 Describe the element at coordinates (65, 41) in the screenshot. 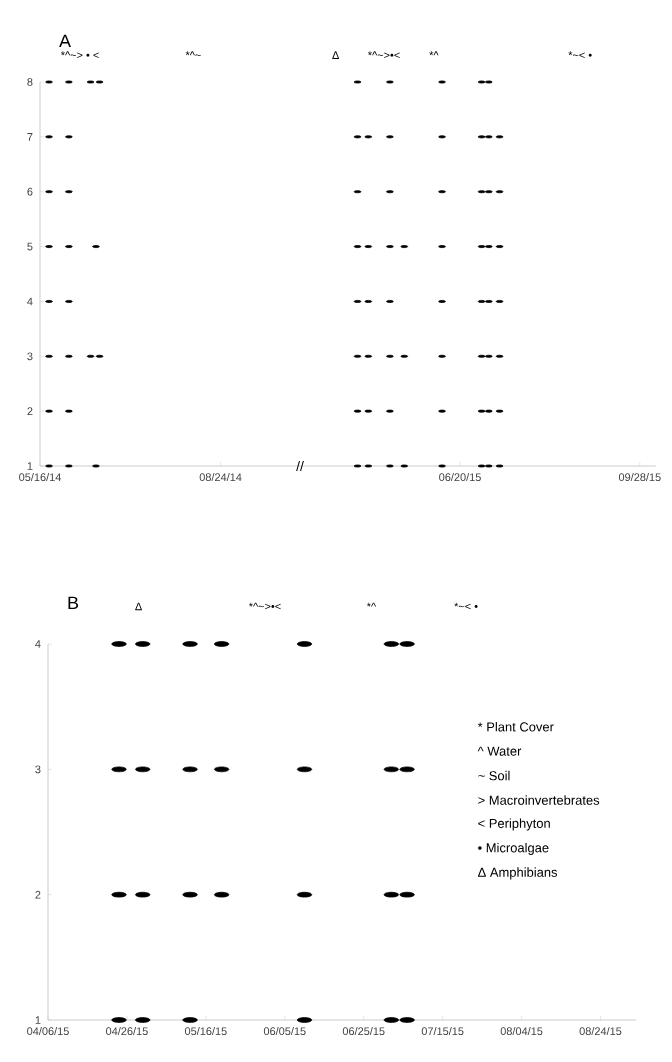

I see `chart-title: A` at that location.